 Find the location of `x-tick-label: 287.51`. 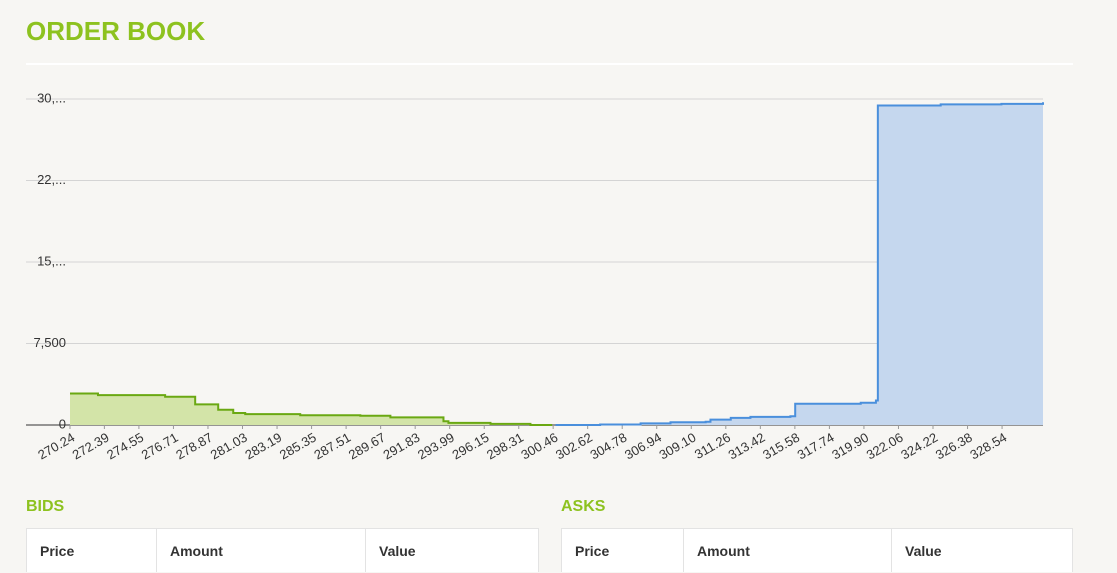

x-tick-label: 287.51 is located at coordinates (332, 446).